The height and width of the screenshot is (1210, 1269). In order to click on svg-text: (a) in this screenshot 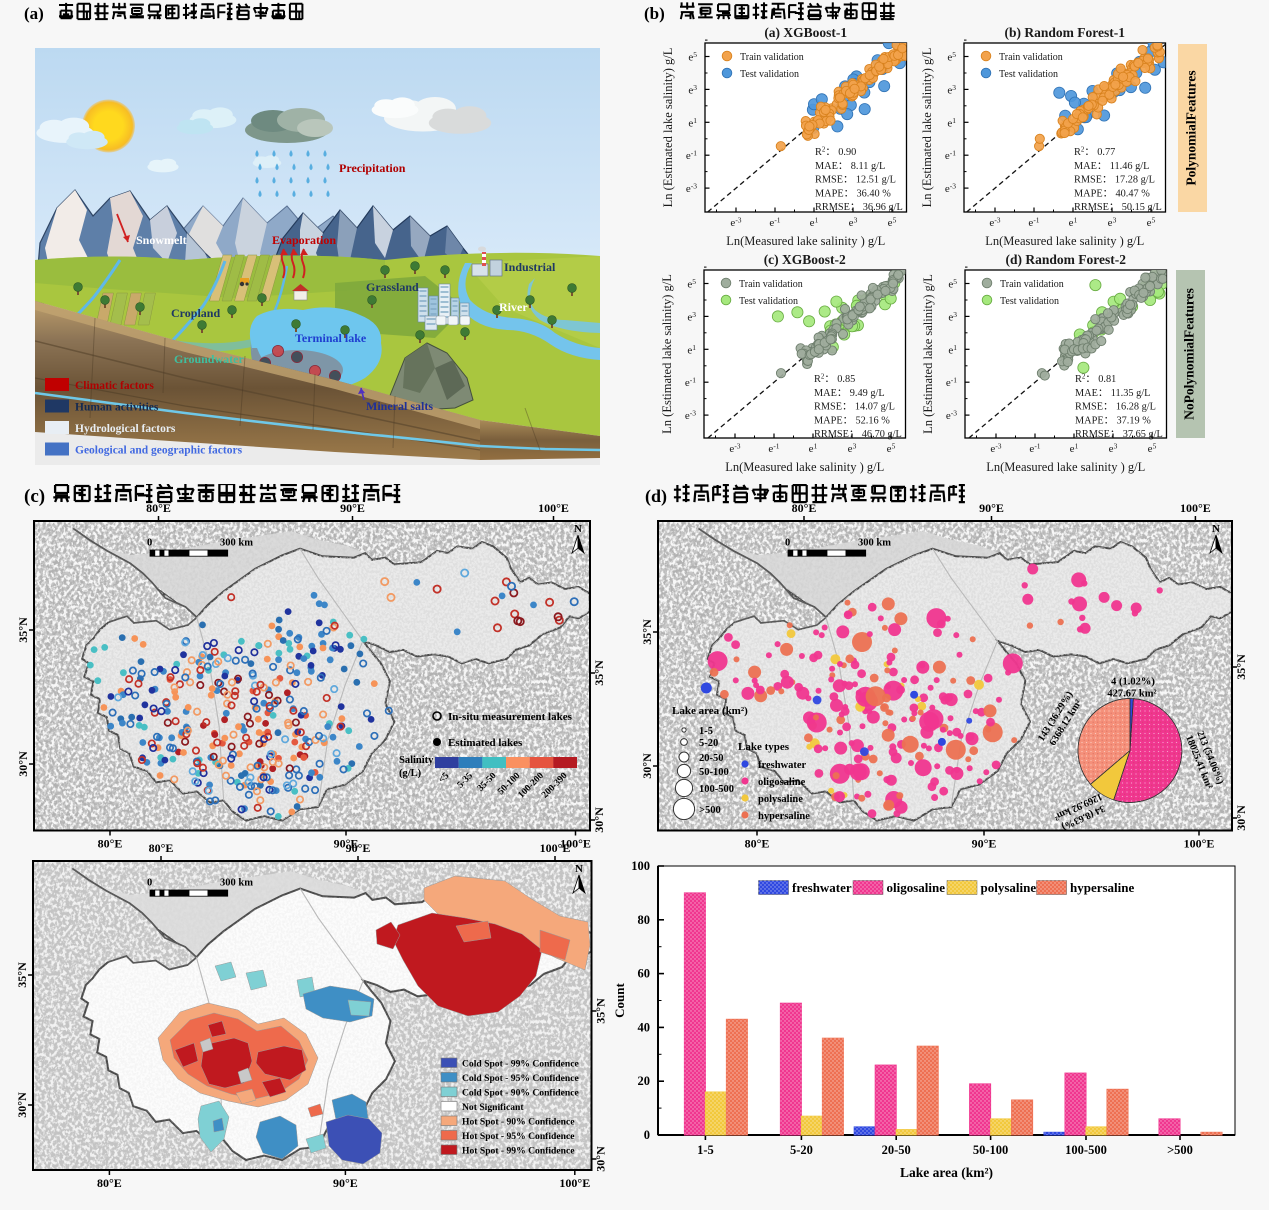, I will do `click(34, 13)`.